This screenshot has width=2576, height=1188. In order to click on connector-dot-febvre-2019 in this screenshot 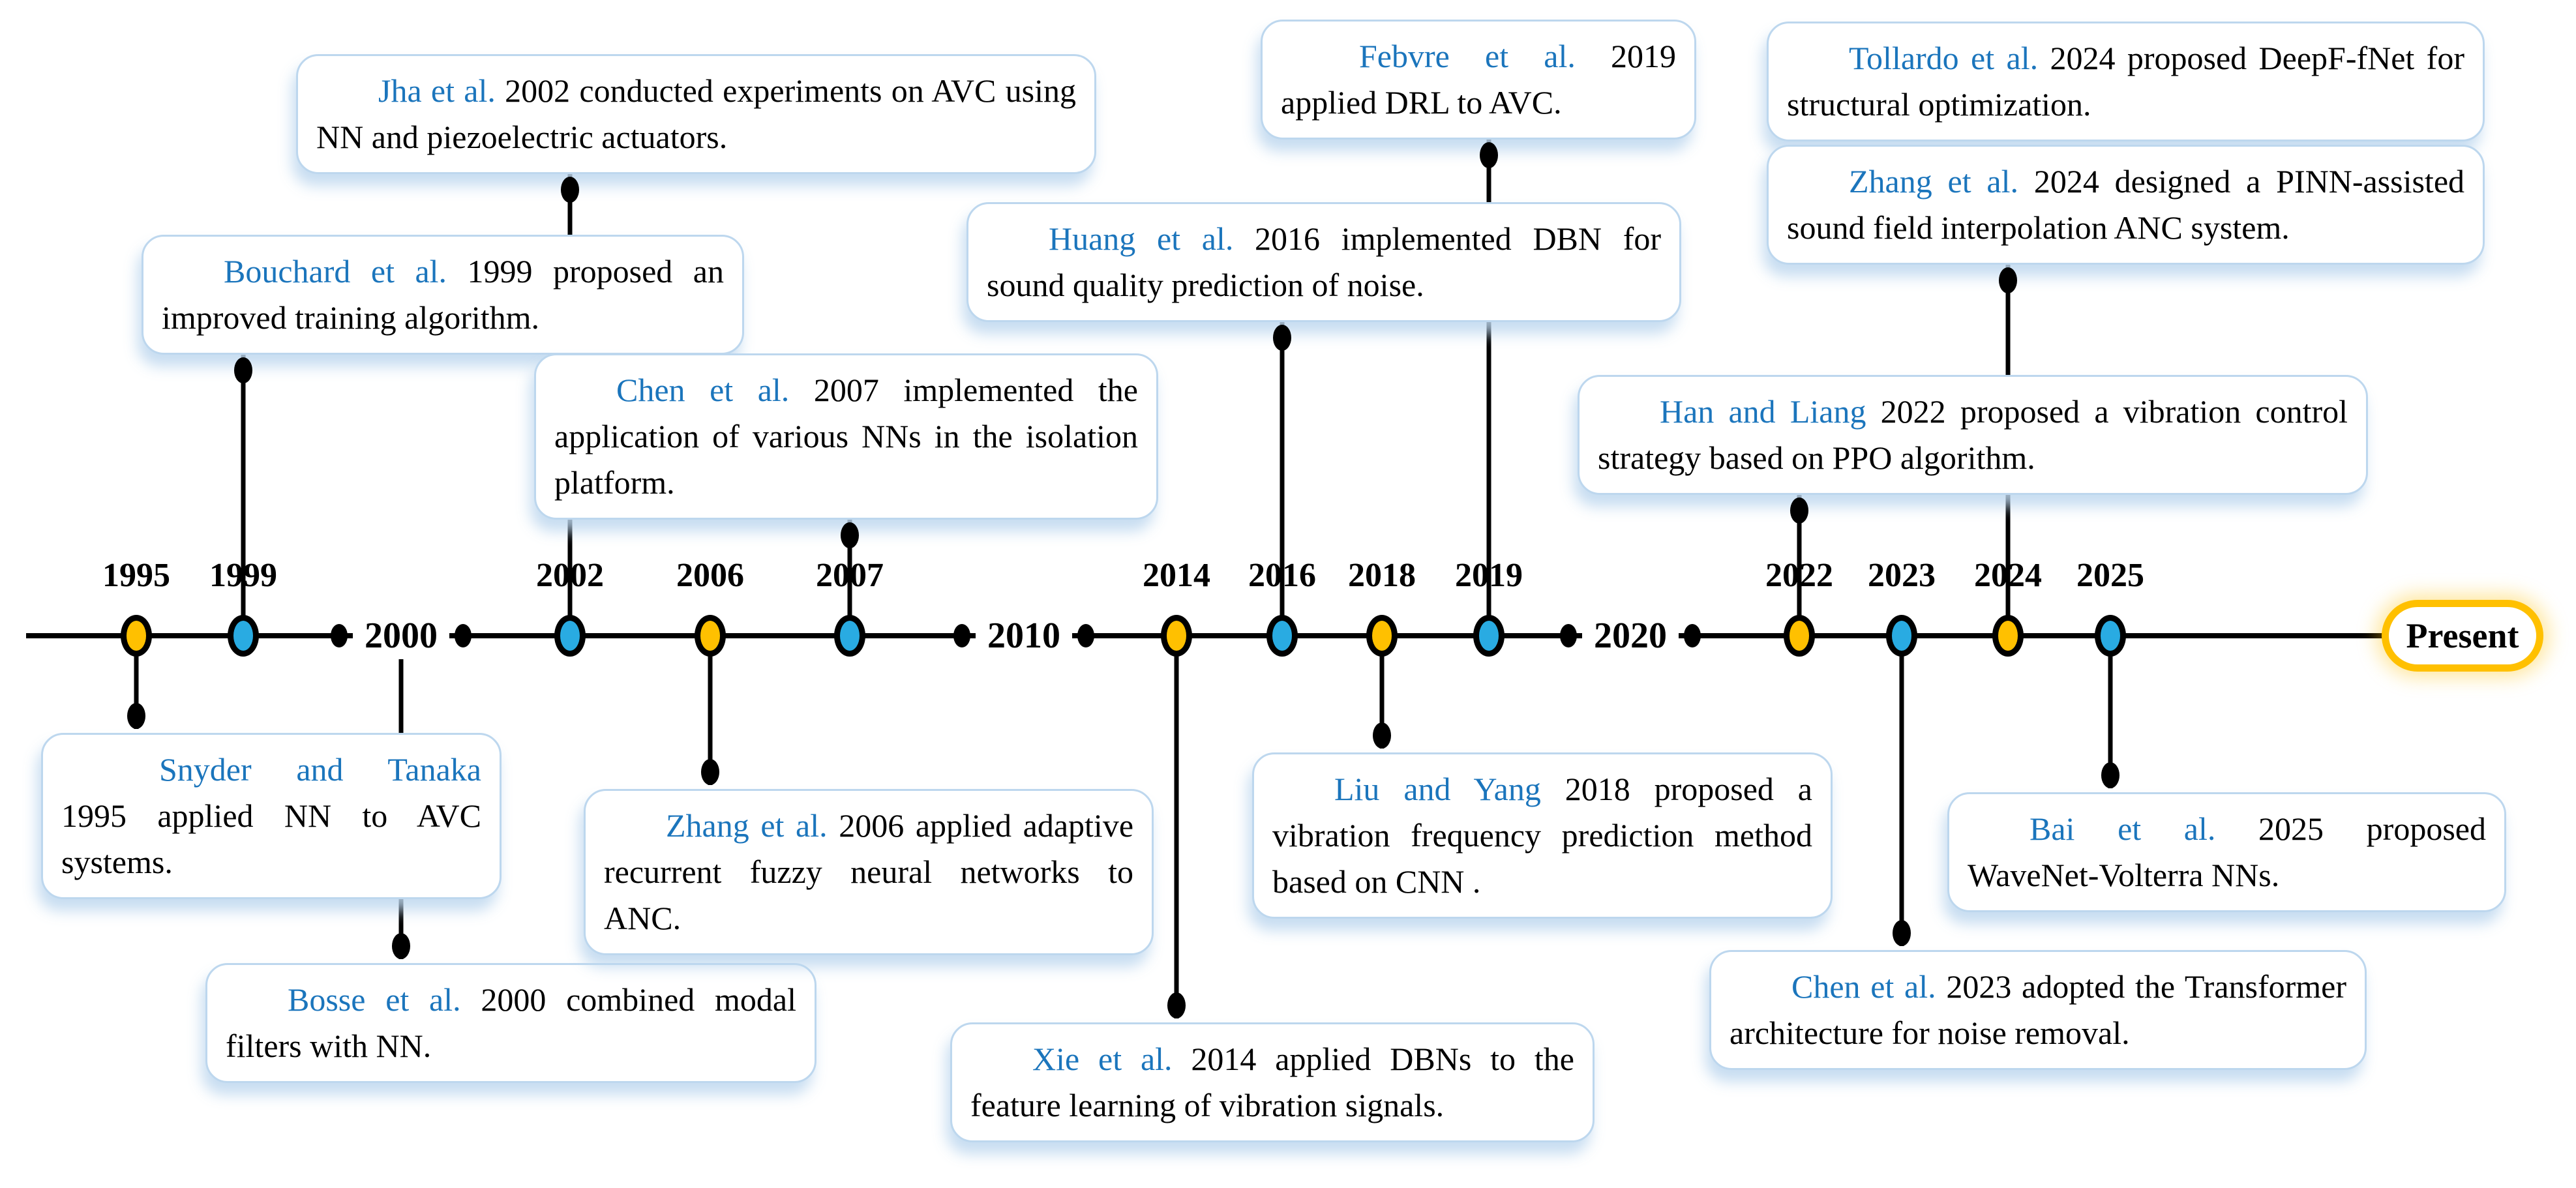, I will do `click(1489, 155)`.